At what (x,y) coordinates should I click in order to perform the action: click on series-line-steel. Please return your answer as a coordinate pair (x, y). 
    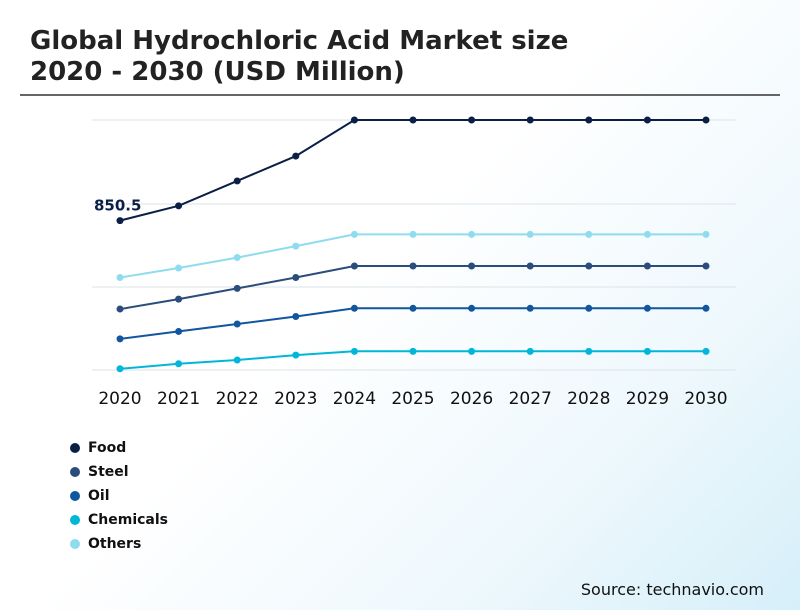
    Looking at the image, I should click on (412, 288).